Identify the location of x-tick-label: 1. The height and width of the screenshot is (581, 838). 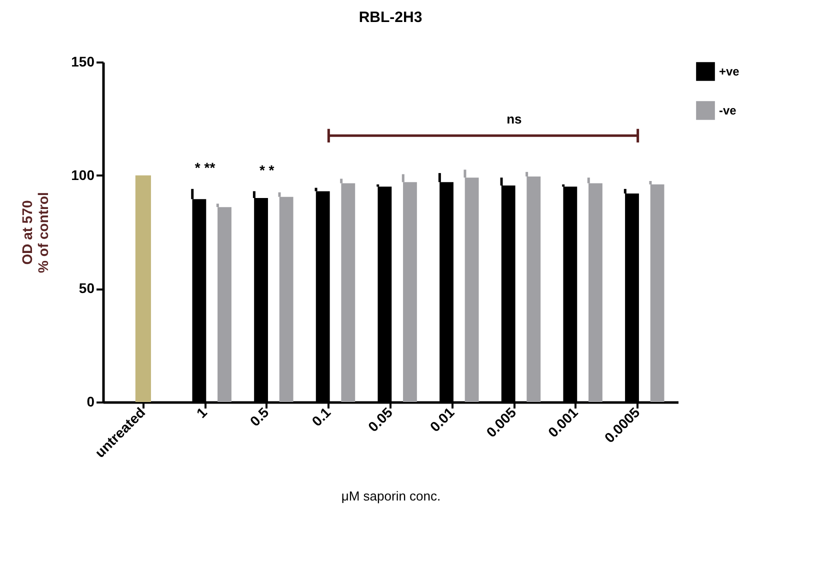
(201, 412).